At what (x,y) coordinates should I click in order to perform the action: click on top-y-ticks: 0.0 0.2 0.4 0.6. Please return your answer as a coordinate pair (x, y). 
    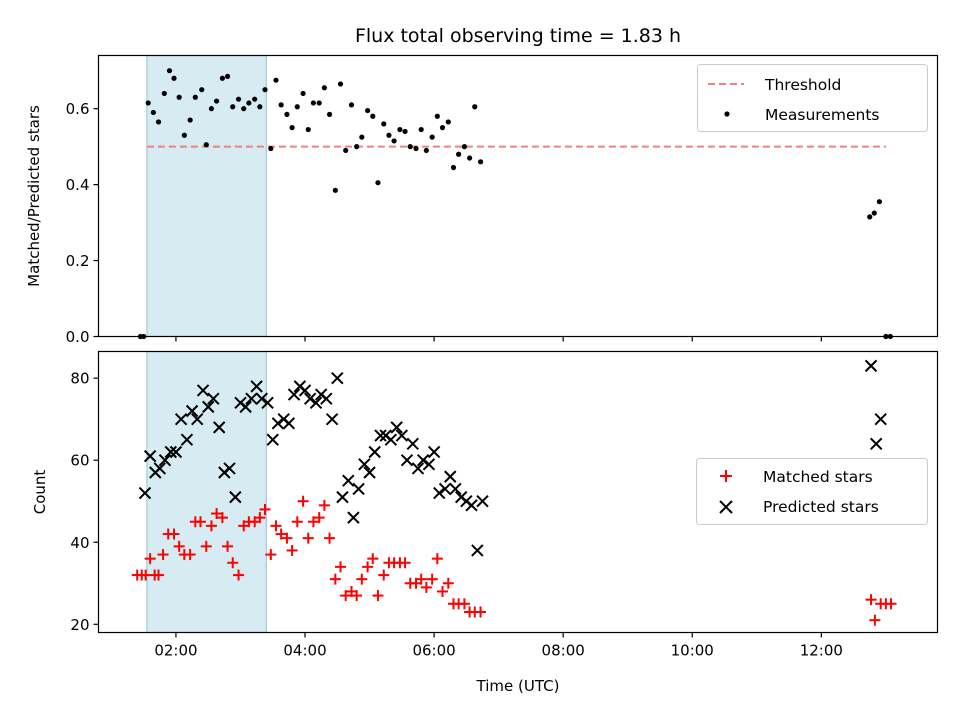
    Looking at the image, I should click on (82, 223).